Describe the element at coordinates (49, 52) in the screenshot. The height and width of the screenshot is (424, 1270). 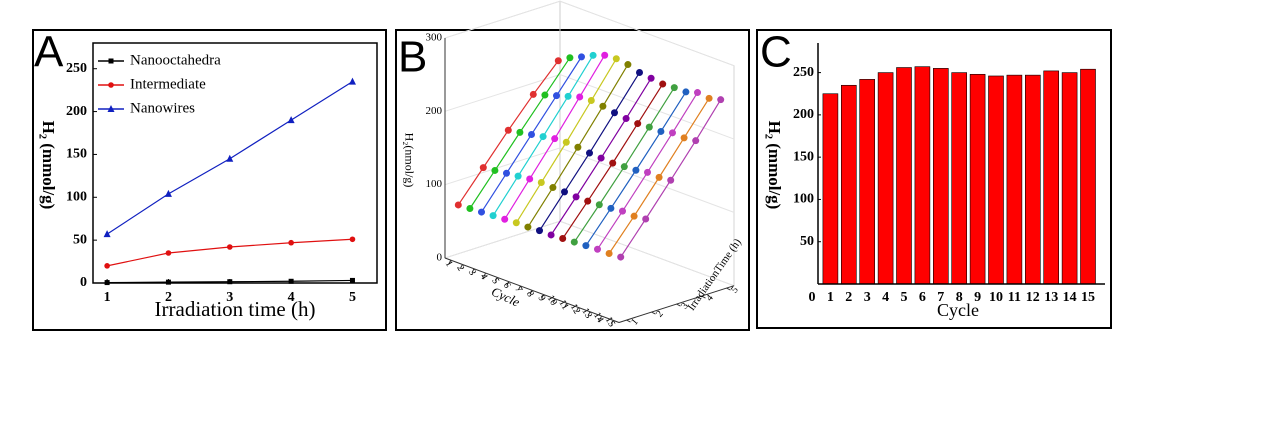
I see `panel-letter: A` at that location.